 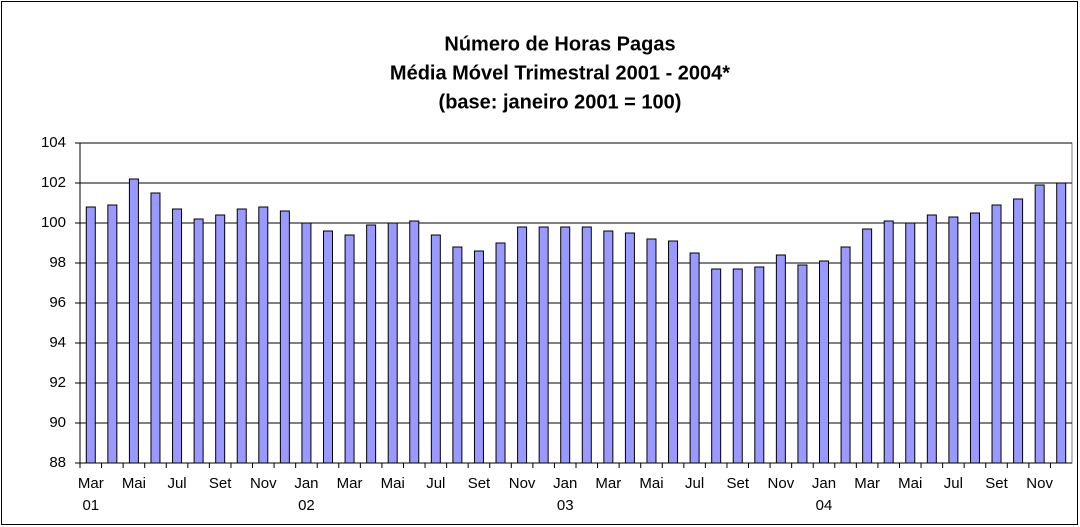 What do you see at coordinates (559, 44) in the screenshot?
I see `chart-title: Número de Horas Pagas` at bounding box center [559, 44].